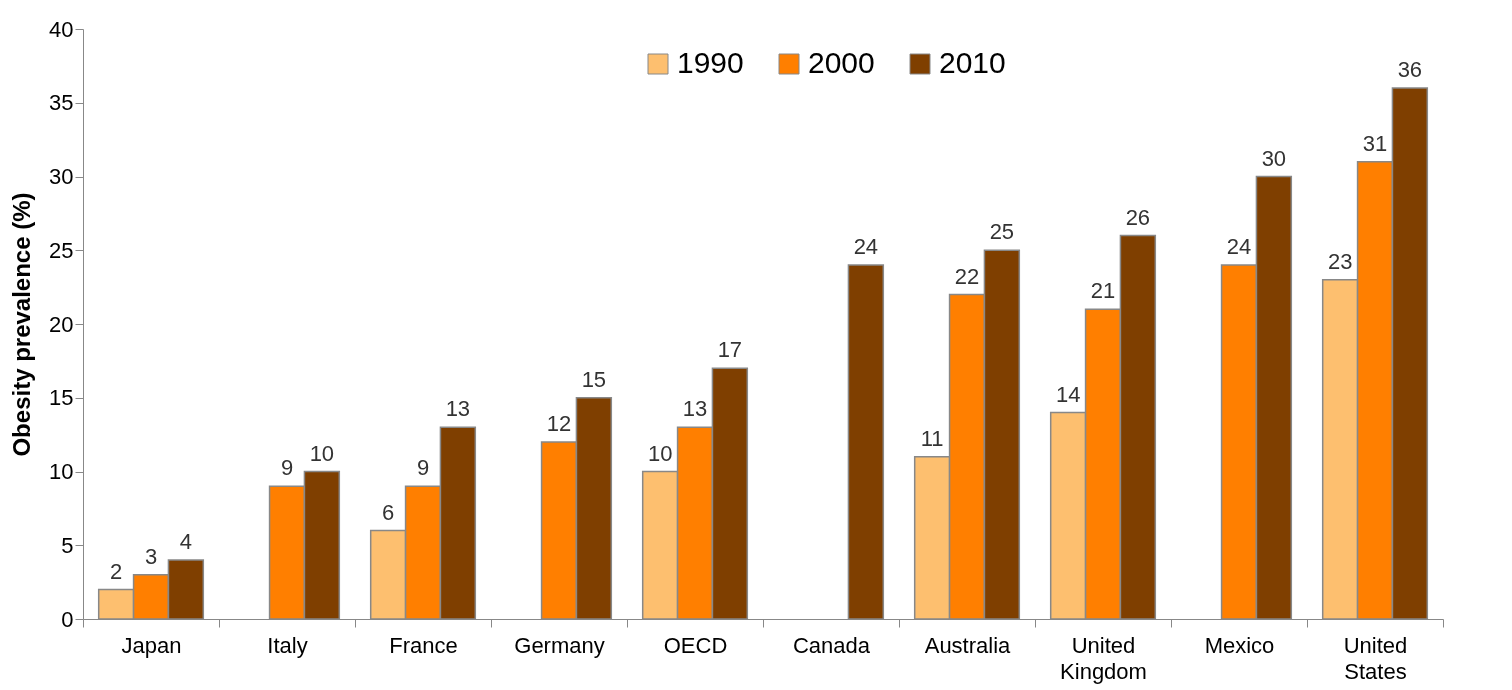 The image size is (1512, 690). I want to click on x-tick-label: Mexico, so click(1239, 645).